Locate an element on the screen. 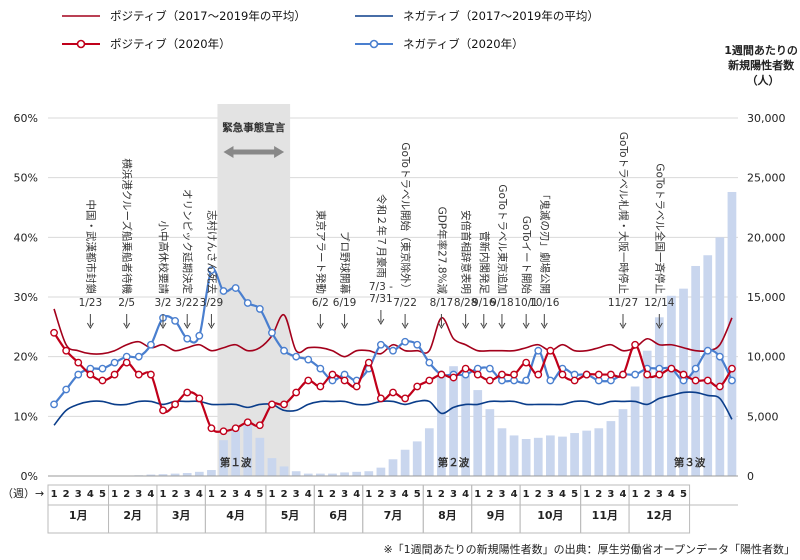 This screenshot has height=560, width=800. annotation-date: 6/19 is located at coordinates (345, 303).